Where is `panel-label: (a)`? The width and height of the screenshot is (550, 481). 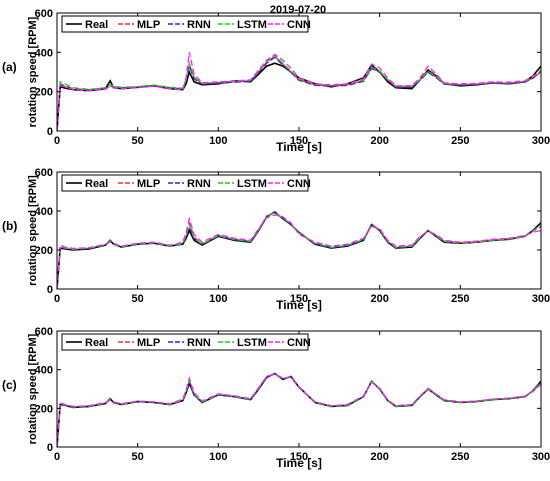
panel-label: (a) is located at coordinates (9, 67).